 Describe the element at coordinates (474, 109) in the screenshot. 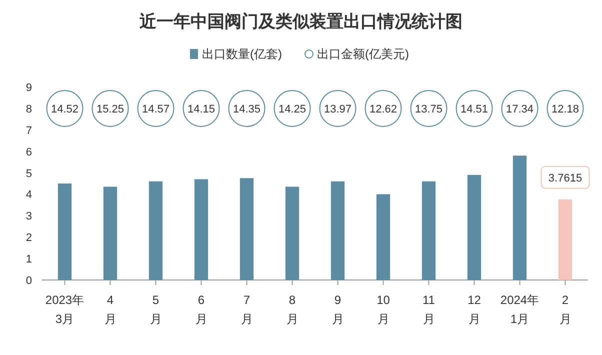

I see `data-label: 14.51` at that location.